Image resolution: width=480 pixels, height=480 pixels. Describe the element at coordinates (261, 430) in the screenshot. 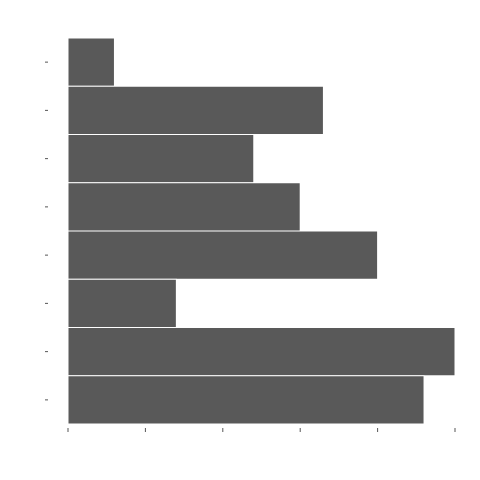

I see `x-axis-ticks` at that location.